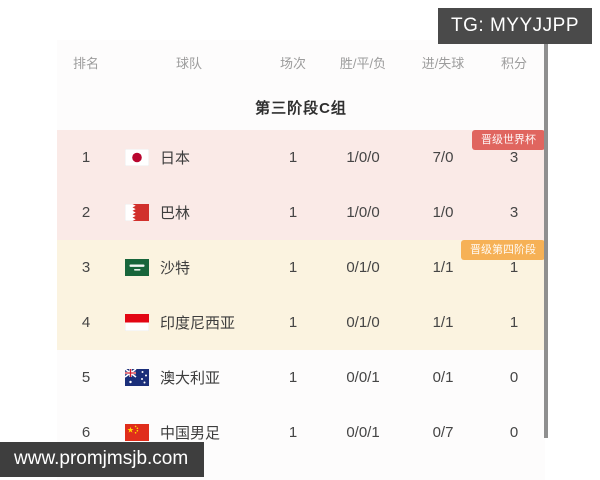 The height and width of the screenshot is (480, 600). I want to click on column-header-wdl: 胜/平/负, so click(363, 63).